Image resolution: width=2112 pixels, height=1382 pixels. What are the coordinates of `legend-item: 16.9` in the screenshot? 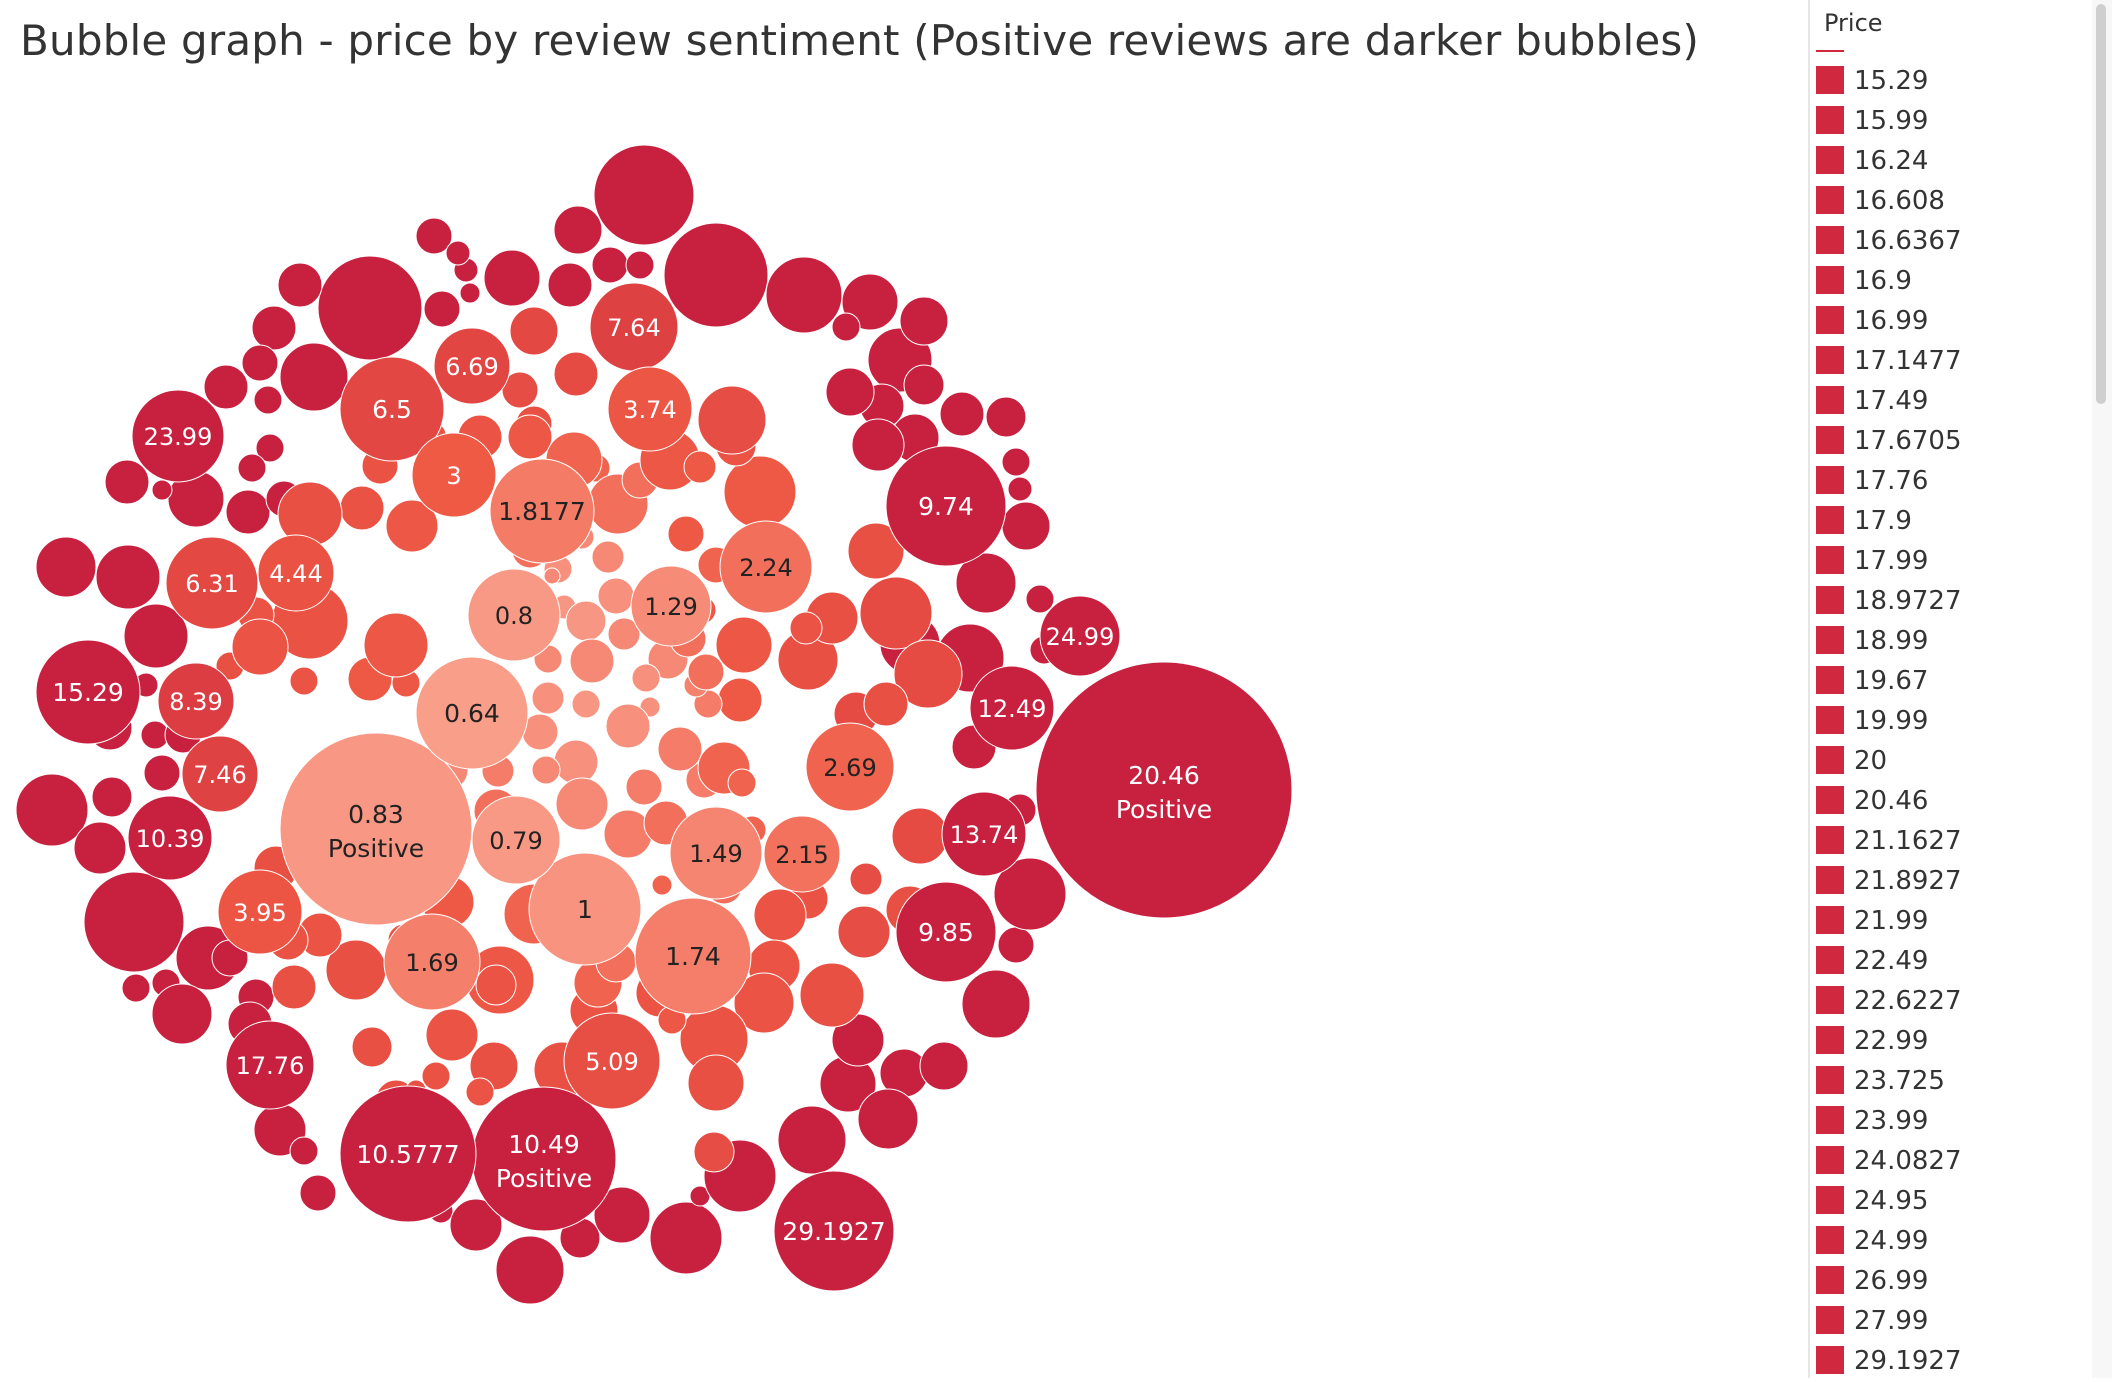 It's located at (1955, 282).